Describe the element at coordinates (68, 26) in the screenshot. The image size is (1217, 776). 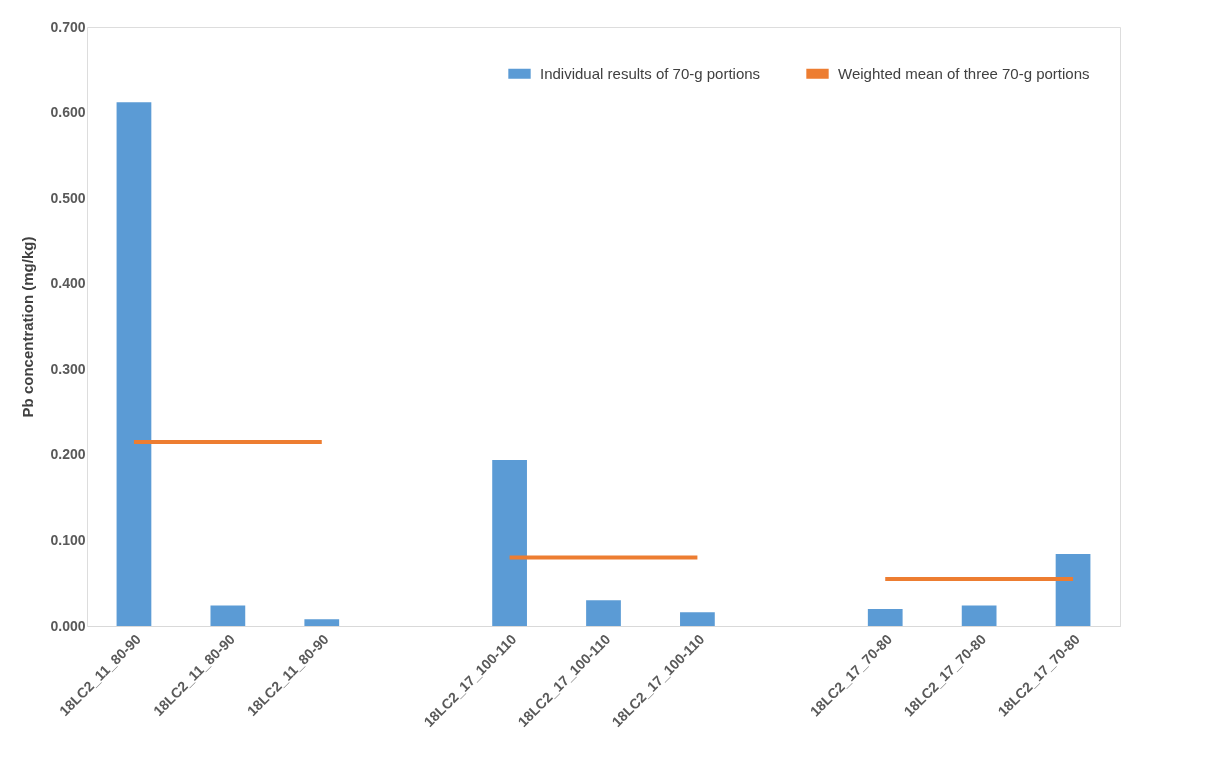
I see `y-tick-label: 0.700` at that location.